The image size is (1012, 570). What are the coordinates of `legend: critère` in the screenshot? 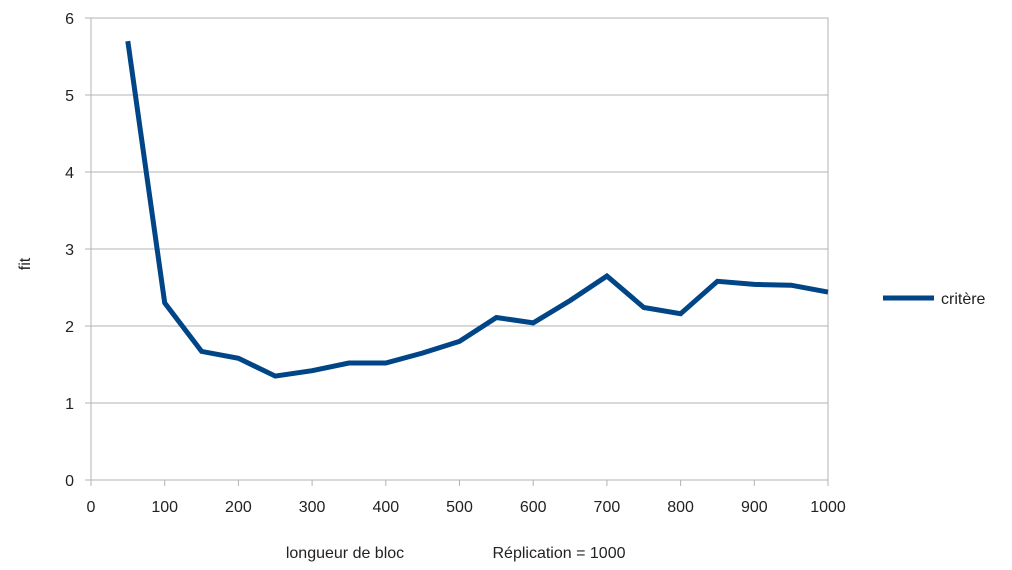 It's located at (934, 299).